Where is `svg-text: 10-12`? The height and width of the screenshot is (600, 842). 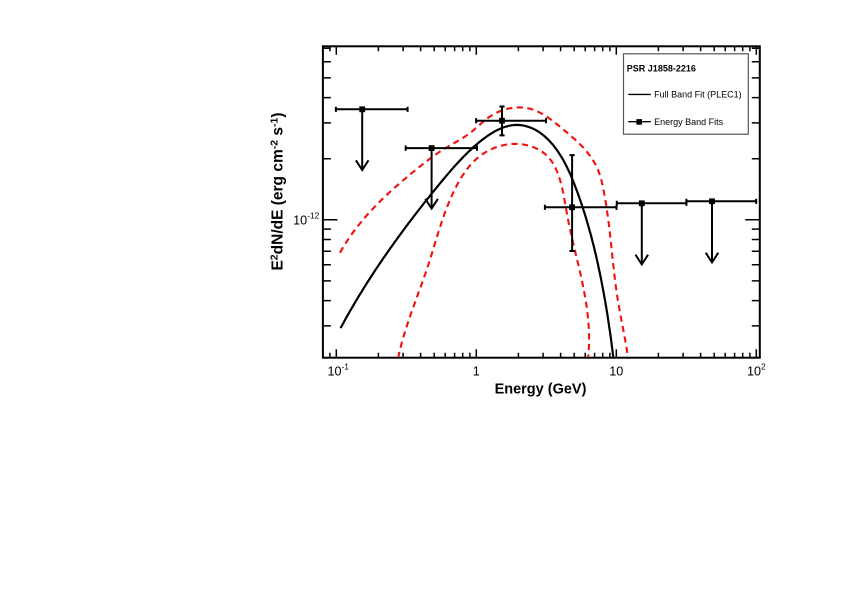
svg-text: 10-12 is located at coordinates (306, 219).